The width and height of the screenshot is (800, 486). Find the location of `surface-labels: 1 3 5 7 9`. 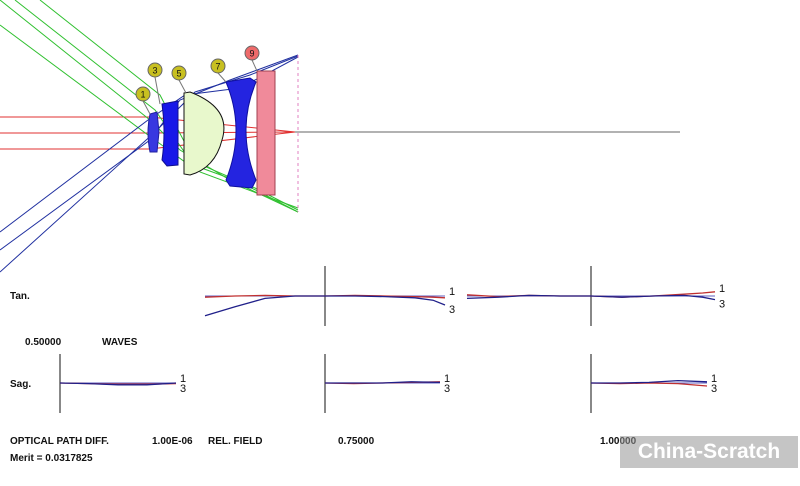

surface-labels: 1 3 5 7 9 is located at coordinates (197, 80).